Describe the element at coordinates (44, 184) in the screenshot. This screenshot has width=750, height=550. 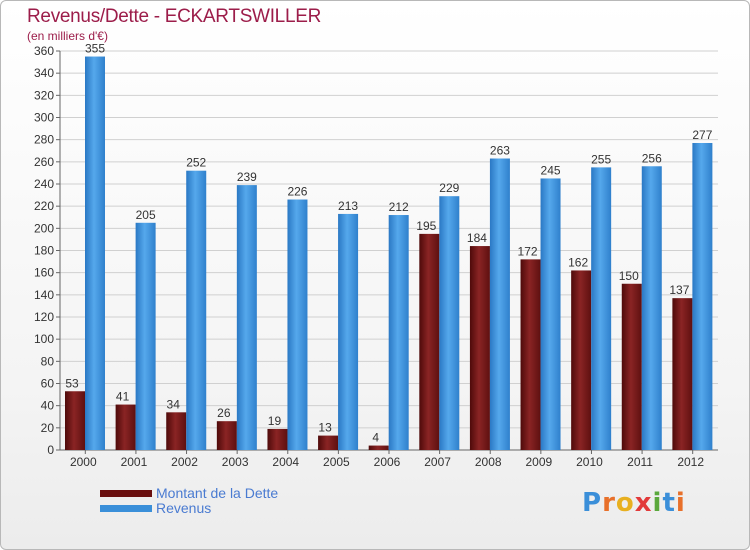
I see `y-tick-label: 240` at that location.